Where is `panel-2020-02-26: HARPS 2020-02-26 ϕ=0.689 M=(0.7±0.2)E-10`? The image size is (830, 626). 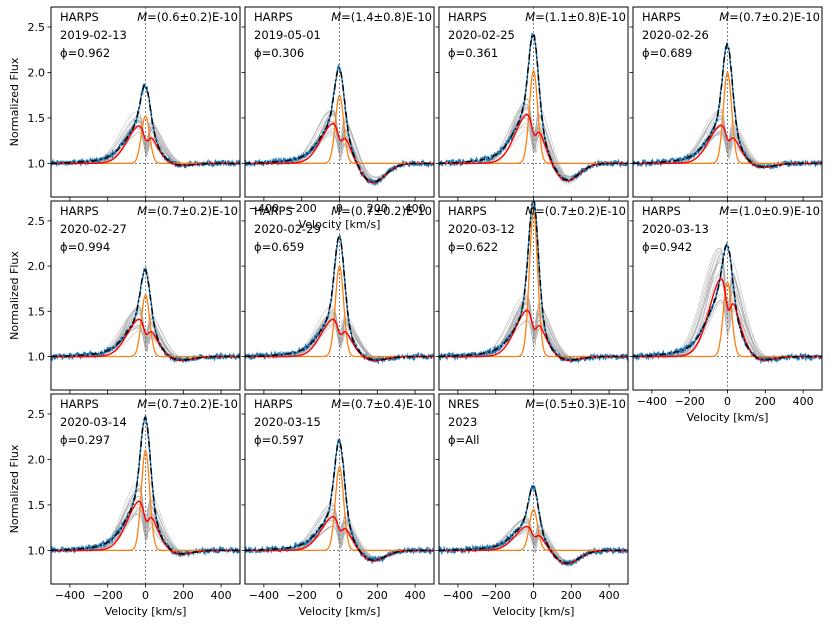
panel-2020-02-26: HARPS 2020-02-26 ϕ=0.689 M=(0.7±0.2)E-10 is located at coordinates (726, 103).